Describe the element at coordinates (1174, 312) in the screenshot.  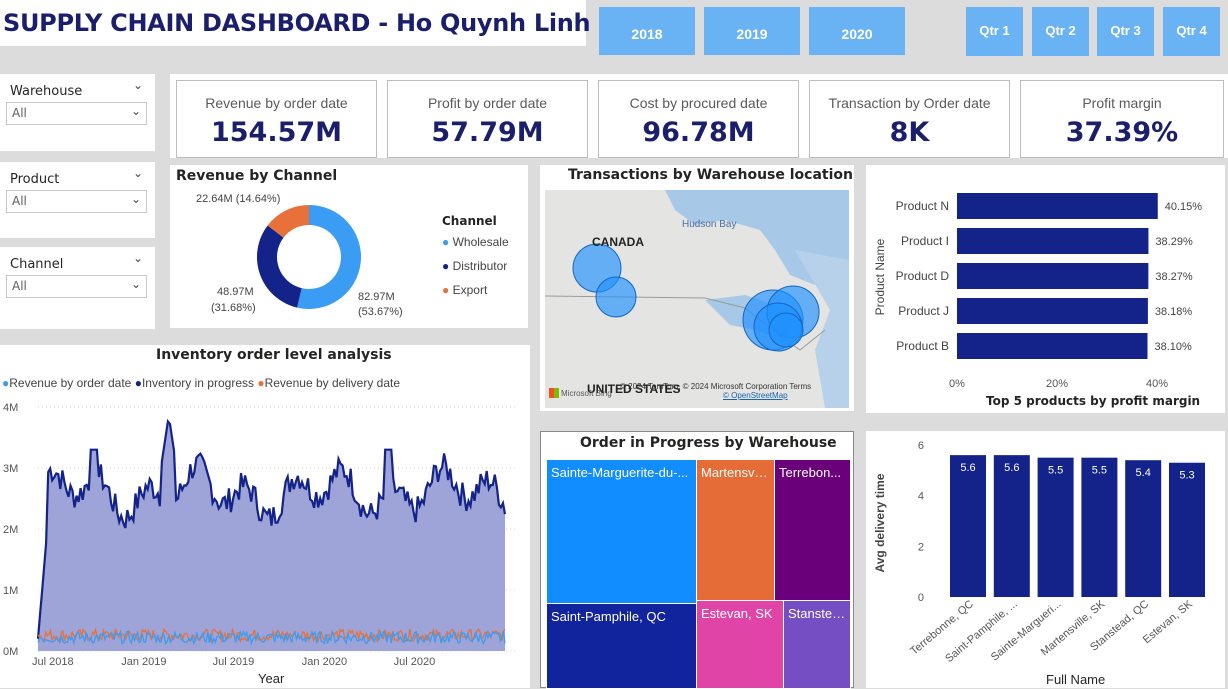
I see `hbar-value-label: 38.18%` at that location.